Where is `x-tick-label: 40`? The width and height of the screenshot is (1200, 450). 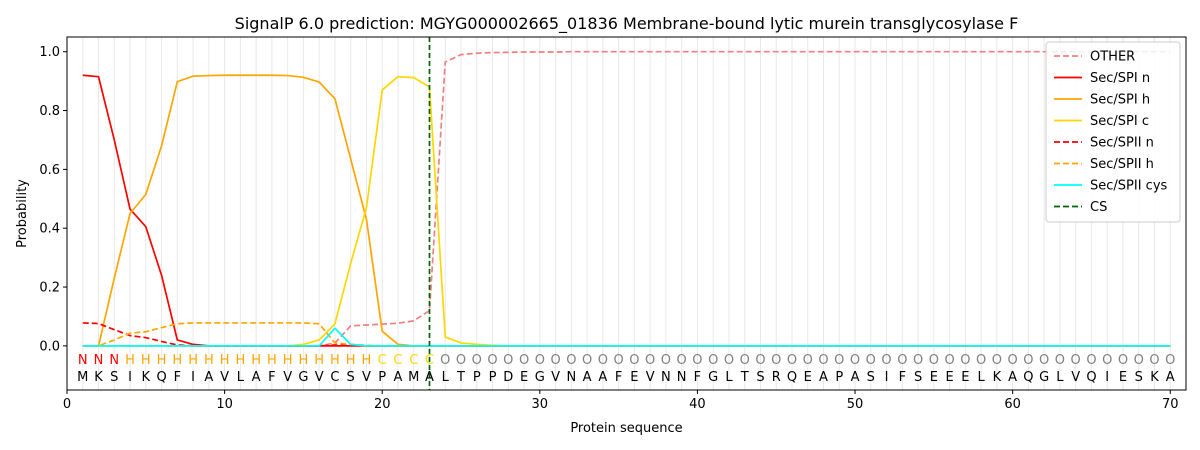
x-tick-label: 40 is located at coordinates (697, 404).